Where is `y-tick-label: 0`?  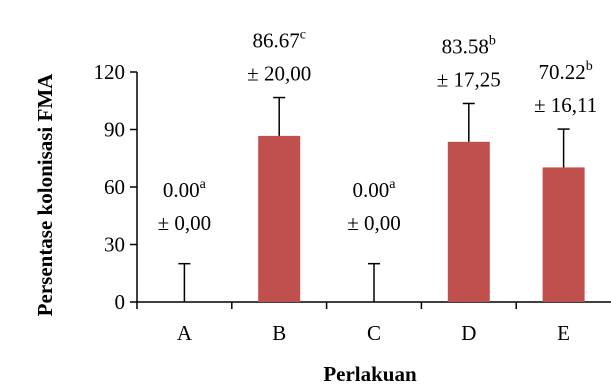 y-tick-label: 0 is located at coordinates (120, 302).